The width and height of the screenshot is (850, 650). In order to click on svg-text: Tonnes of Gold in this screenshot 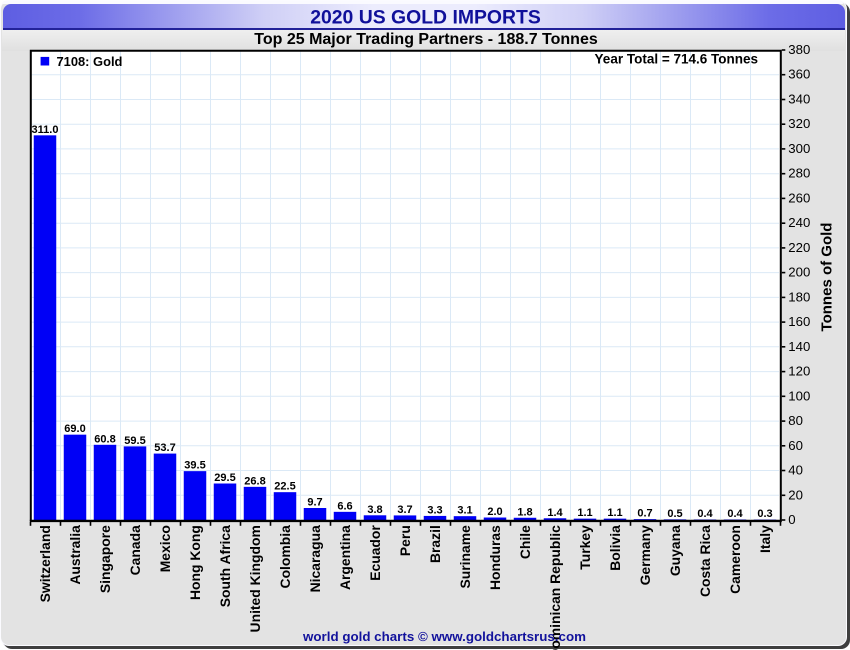, I will do `click(827, 277)`.